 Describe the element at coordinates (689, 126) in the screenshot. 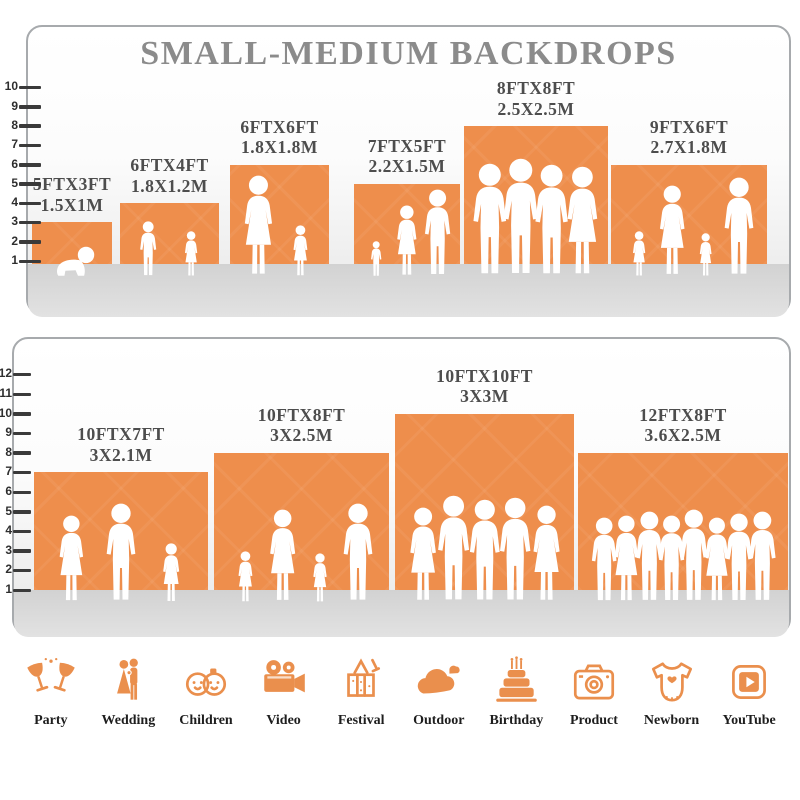

I see `size-ft-label: 9FTX6FT` at that location.